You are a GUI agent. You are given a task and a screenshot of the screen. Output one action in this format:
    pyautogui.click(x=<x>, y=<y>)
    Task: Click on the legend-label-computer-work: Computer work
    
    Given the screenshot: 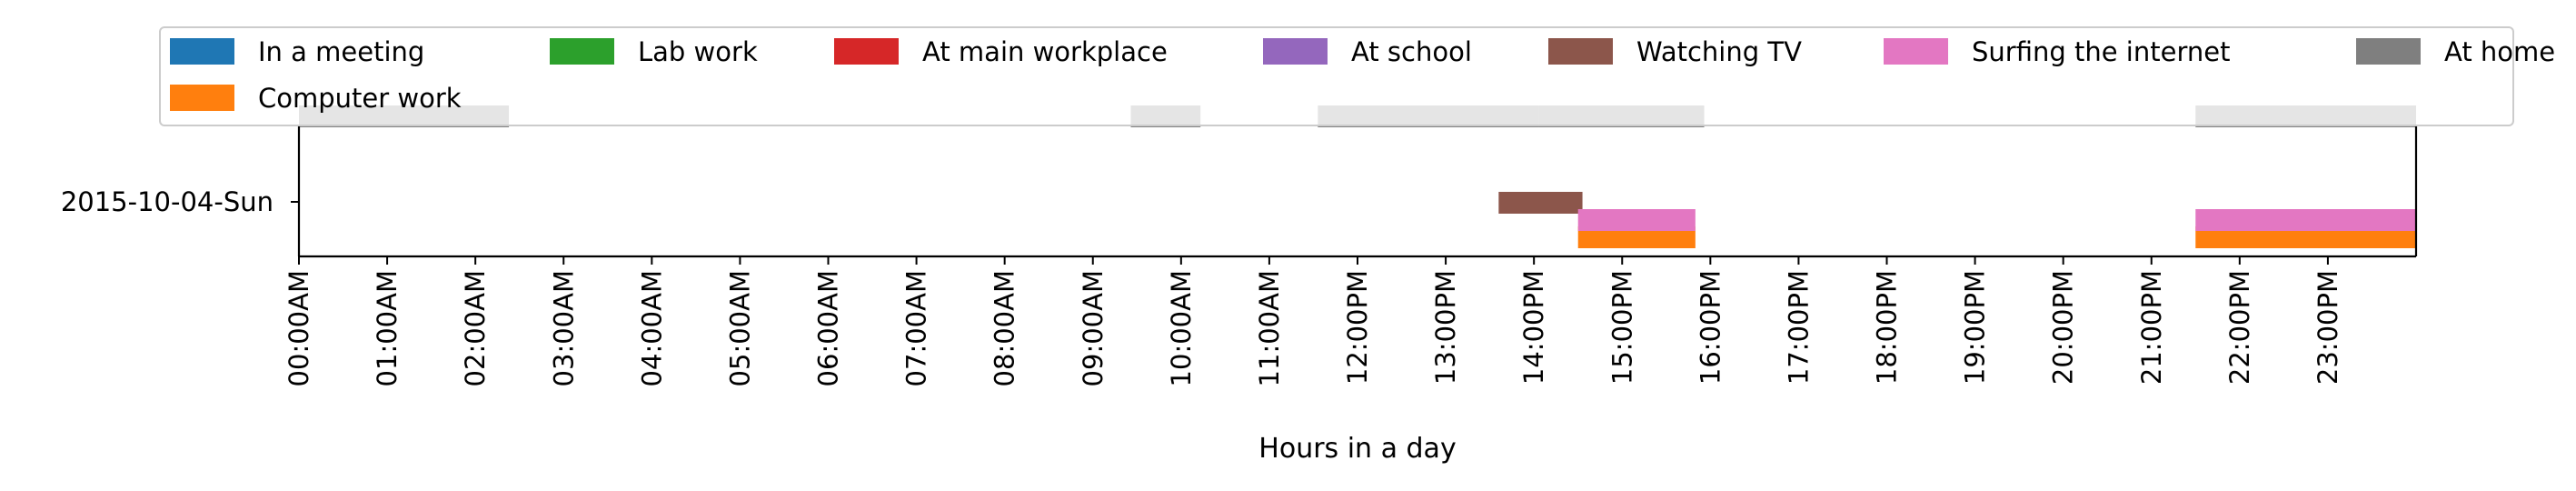 What is the action you would take?
    pyautogui.click(x=360, y=98)
    